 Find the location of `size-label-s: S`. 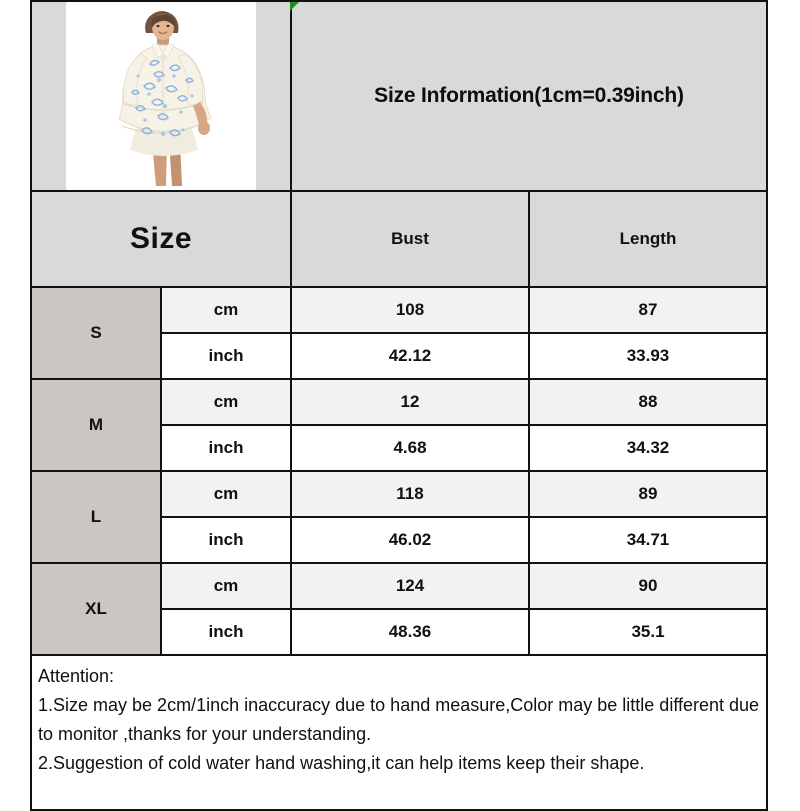

size-label-s: S is located at coordinates (96, 333).